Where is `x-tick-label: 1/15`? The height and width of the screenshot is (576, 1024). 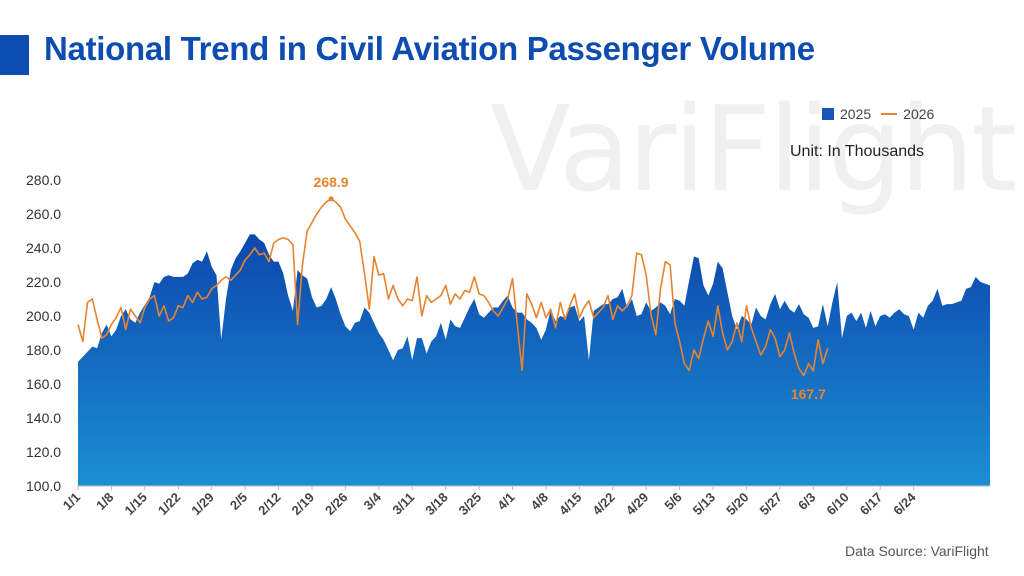 x-tick-label: 1/15 is located at coordinates (135, 504).